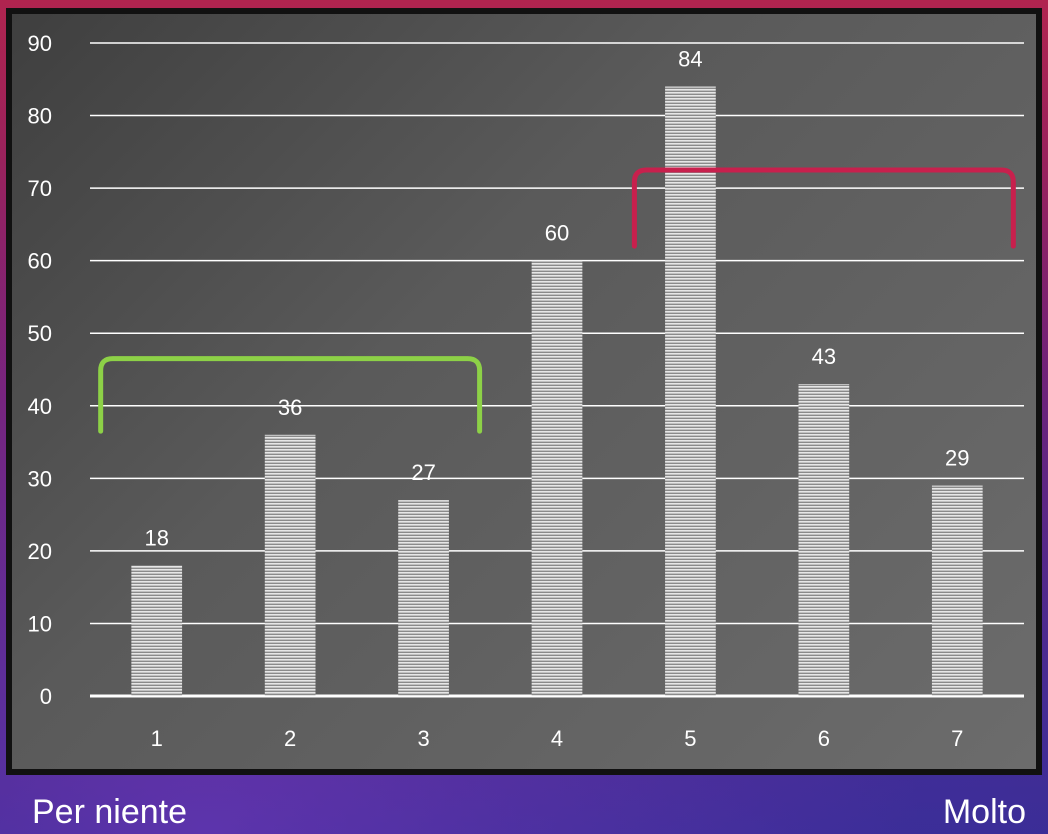  What do you see at coordinates (690, 59) in the screenshot?
I see `data-label: 84` at bounding box center [690, 59].